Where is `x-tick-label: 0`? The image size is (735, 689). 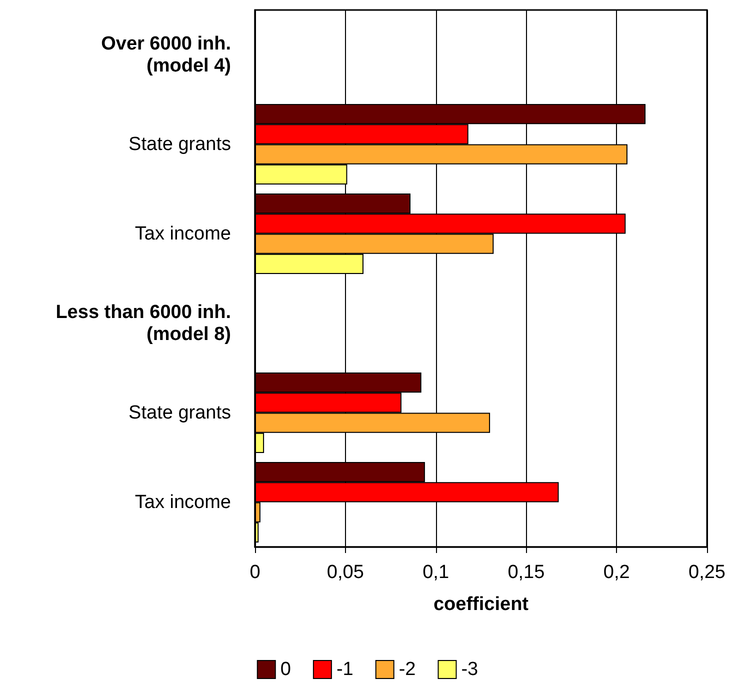 x-tick-label: 0 is located at coordinates (255, 572).